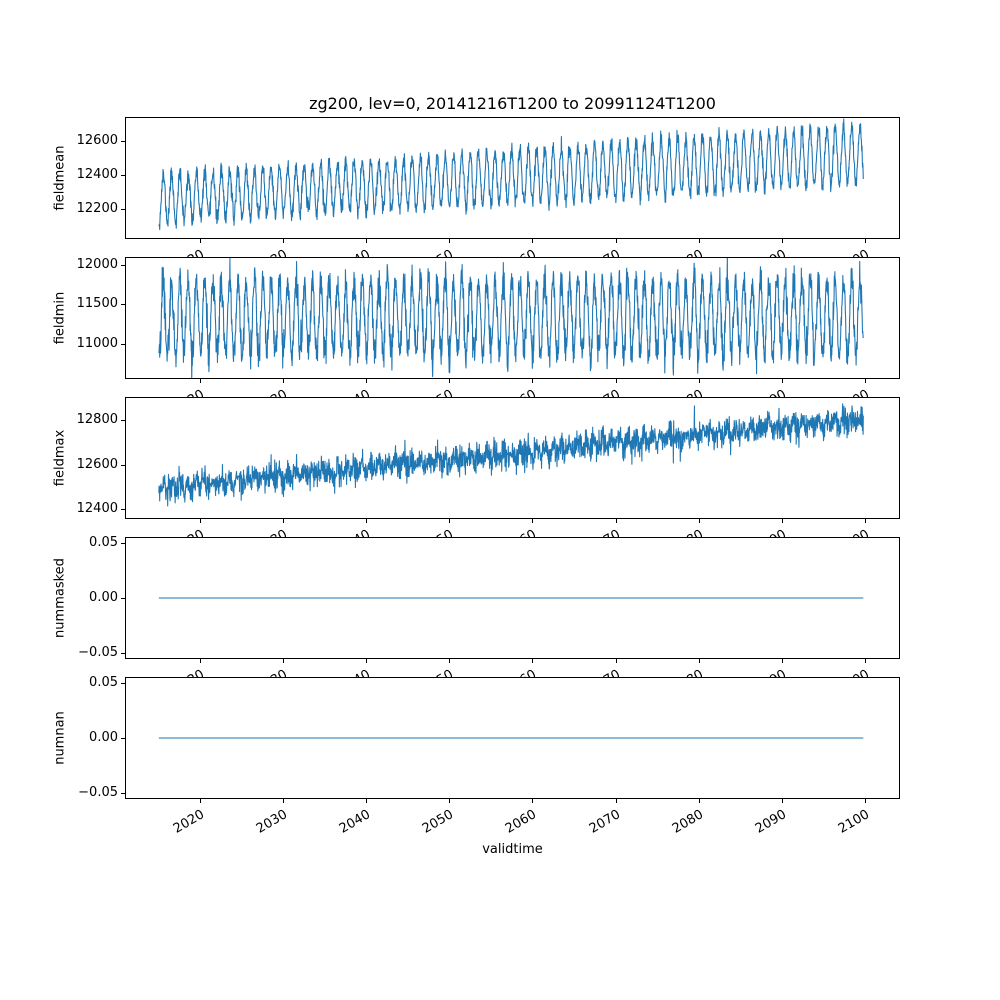 The height and width of the screenshot is (1000, 1000). What do you see at coordinates (511, 598) in the screenshot?
I see `nummasked-line-plot` at bounding box center [511, 598].